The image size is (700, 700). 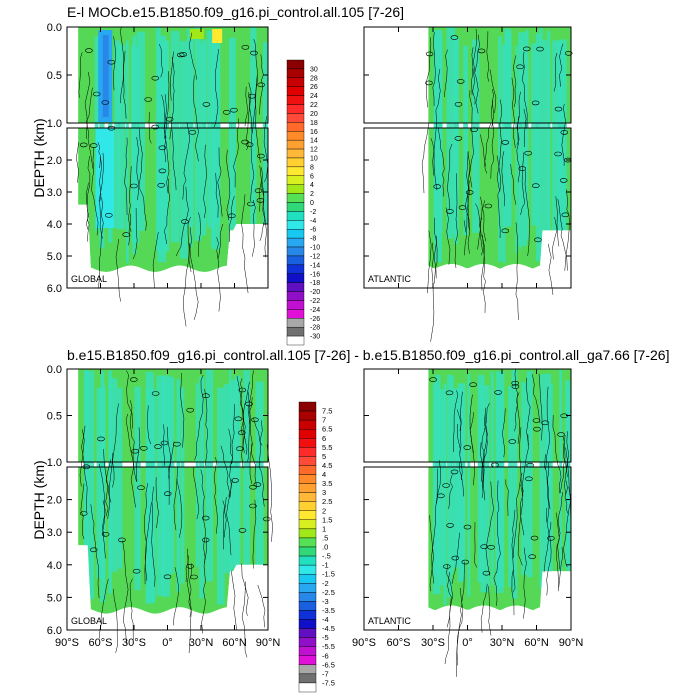 I want to click on y-tick-label: 0.5, so click(x=54, y=417).